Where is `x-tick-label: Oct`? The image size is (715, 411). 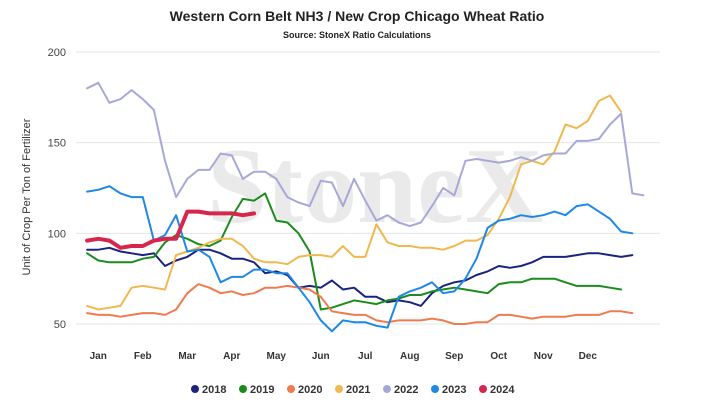
x-tick-label: Oct is located at coordinates (498, 356).